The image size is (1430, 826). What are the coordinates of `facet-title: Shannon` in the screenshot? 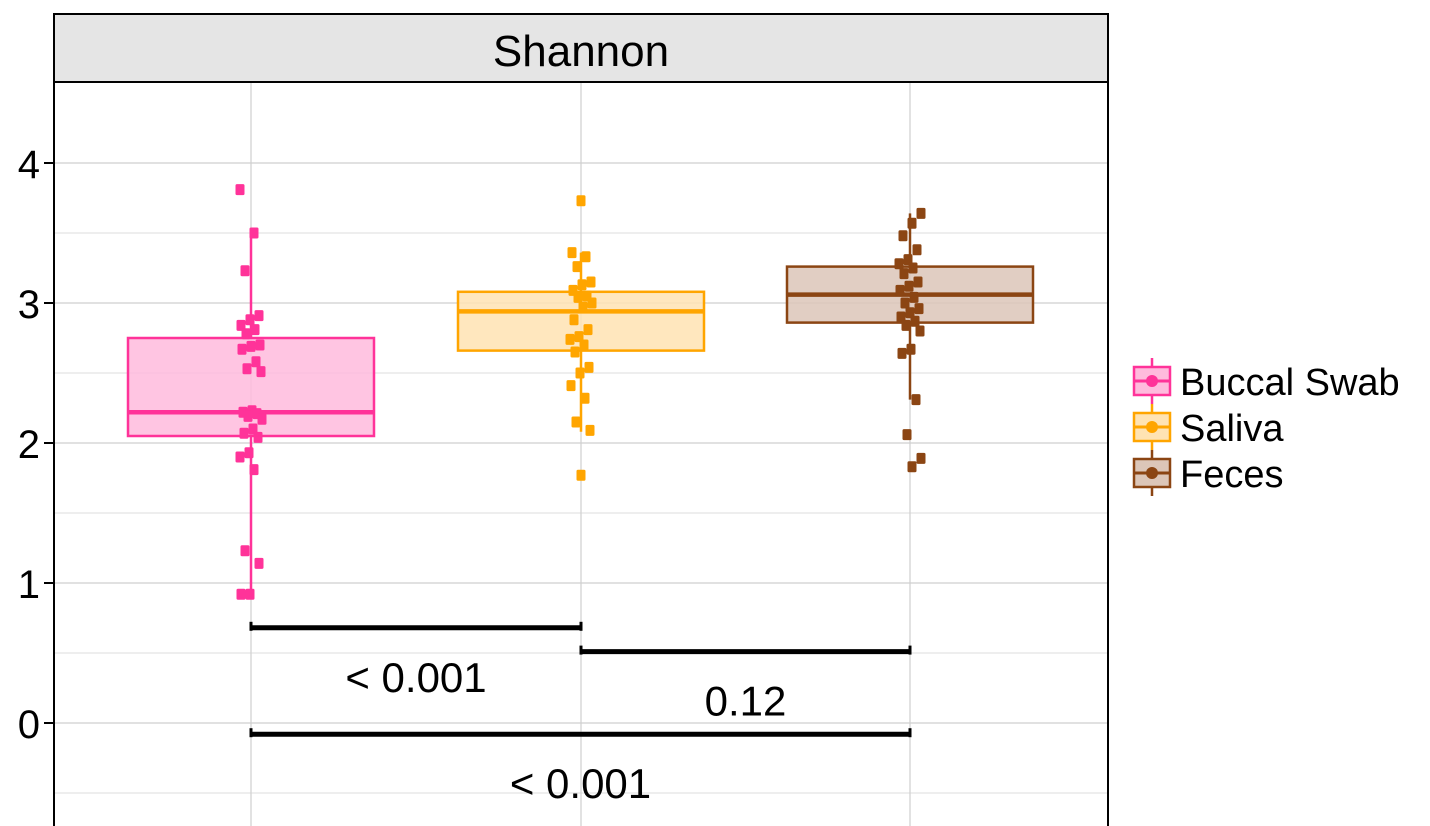 It's located at (581, 51).